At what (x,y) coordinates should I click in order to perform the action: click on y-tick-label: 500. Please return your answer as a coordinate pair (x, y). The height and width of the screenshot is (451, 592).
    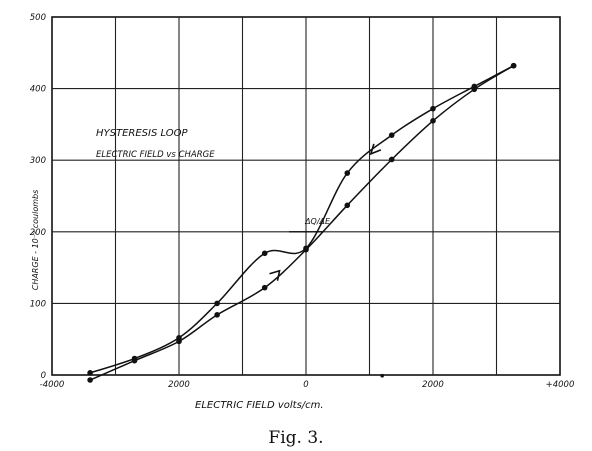
    Looking at the image, I should click on (38, 18).